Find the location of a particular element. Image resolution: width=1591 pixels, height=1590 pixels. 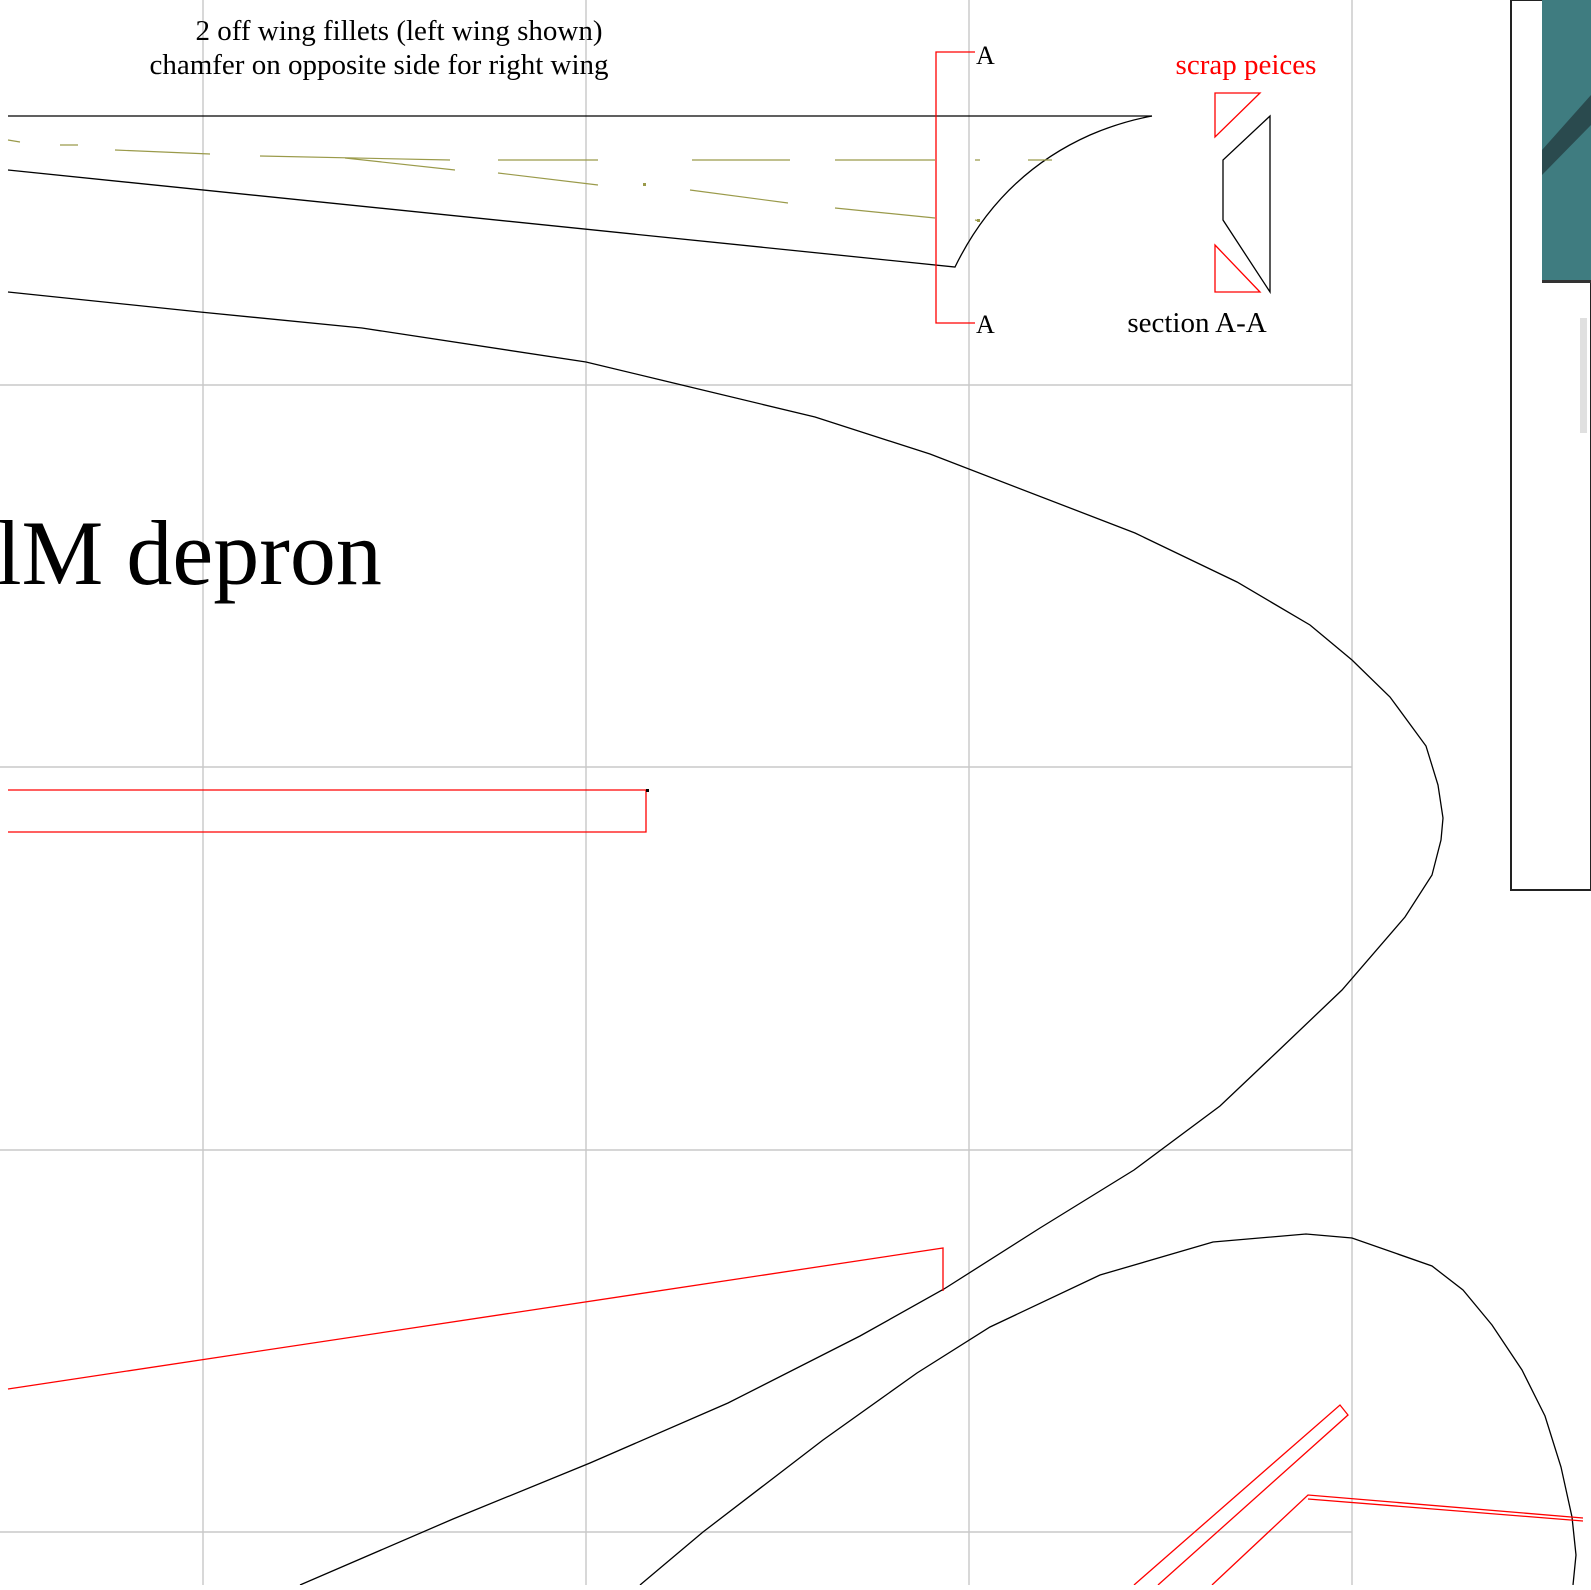

wing-fillet-part is located at coordinates (580, 191).